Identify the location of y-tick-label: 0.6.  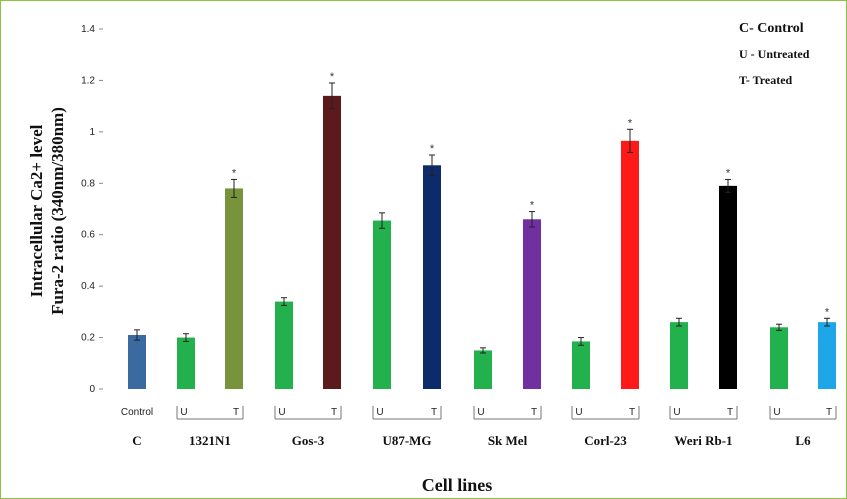
(88, 235).